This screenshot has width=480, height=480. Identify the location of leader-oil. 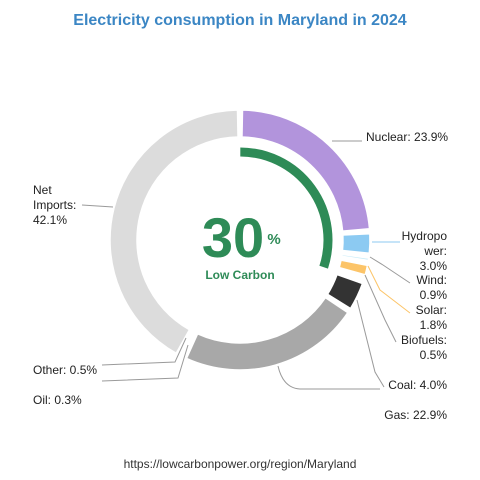
(145, 363).